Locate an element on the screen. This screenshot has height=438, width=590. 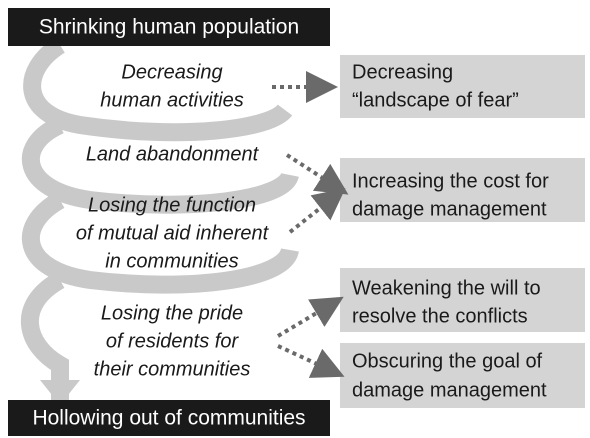
cause-line: of mutual aid inherent is located at coordinates (173, 233).